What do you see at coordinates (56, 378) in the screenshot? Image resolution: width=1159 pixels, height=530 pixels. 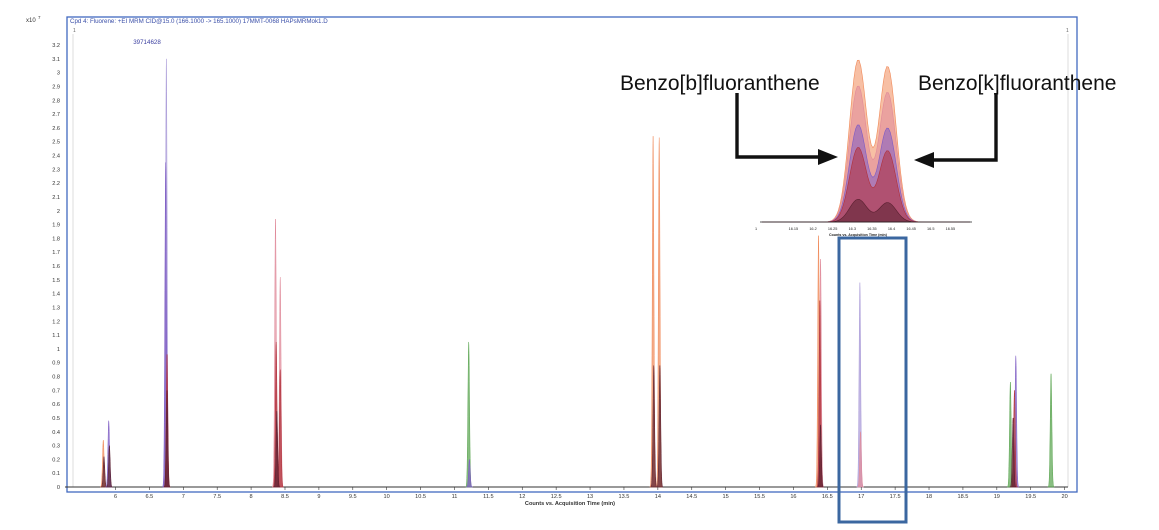 I see `y-tick-label: 0.8` at bounding box center [56, 378].